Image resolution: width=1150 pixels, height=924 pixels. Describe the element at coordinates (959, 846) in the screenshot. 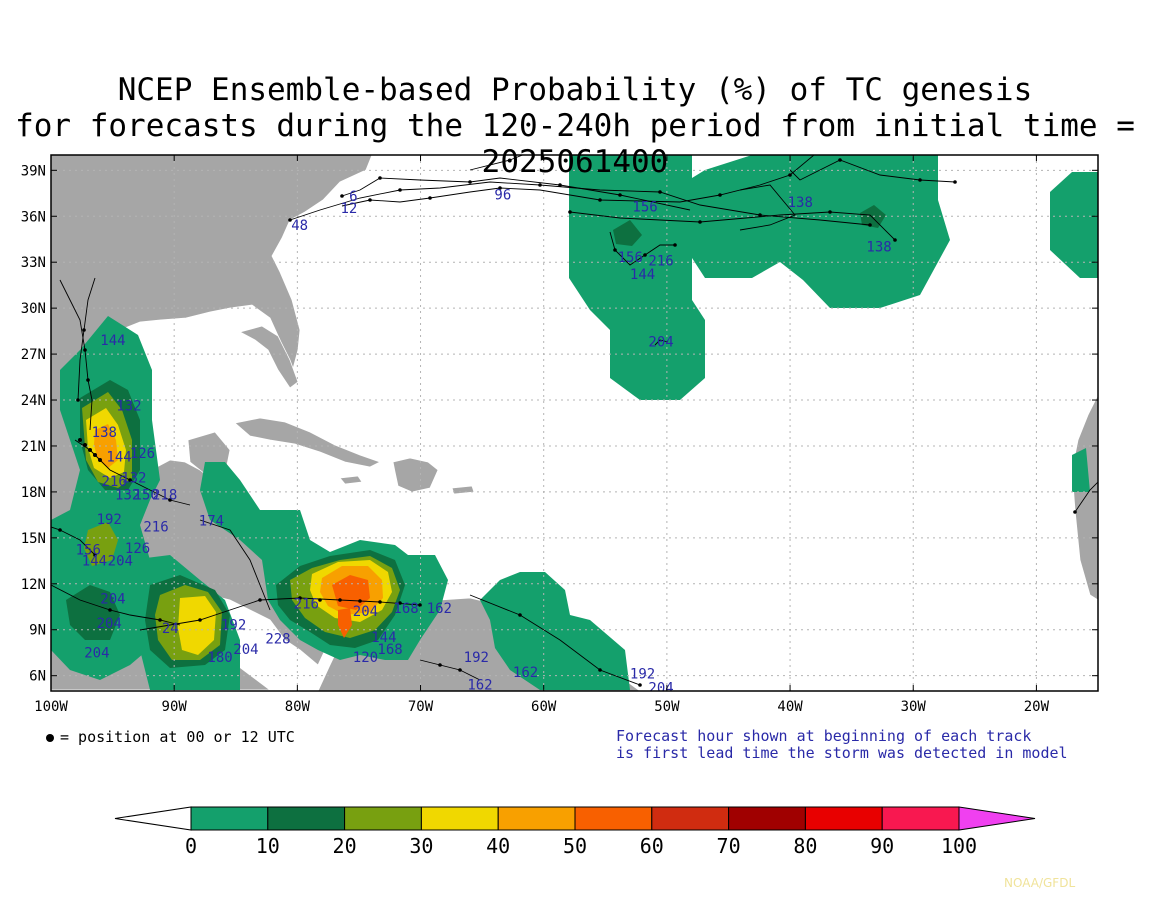

I see `colorbar-tick-label: 100` at that location.